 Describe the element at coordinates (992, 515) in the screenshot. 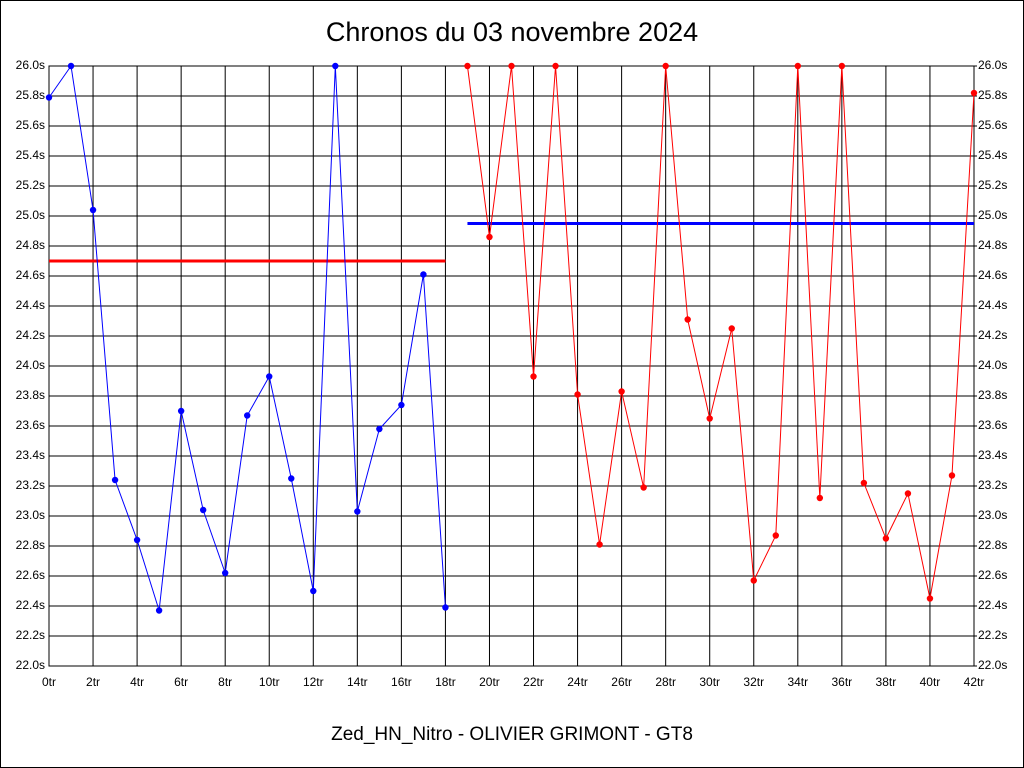

I see `y2-tick-label: 23.0s` at that location.